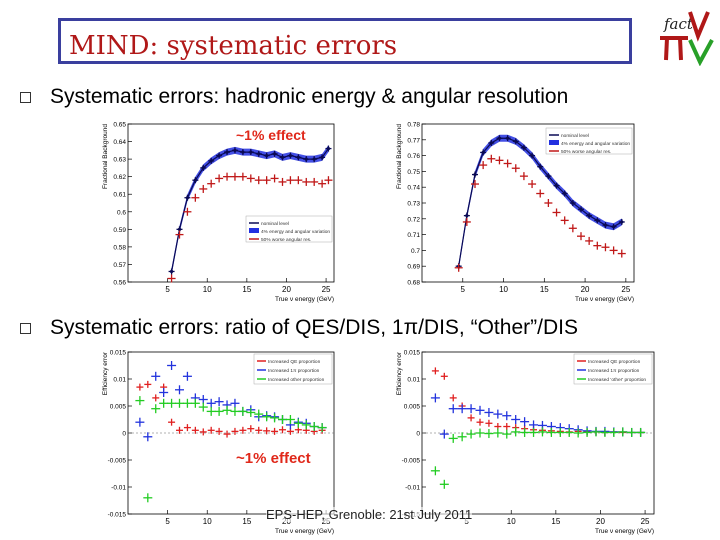 This screenshot has height=540, width=720. Describe the element at coordinates (678, 24) in the screenshot. I see `logo-text: fact` at that location.